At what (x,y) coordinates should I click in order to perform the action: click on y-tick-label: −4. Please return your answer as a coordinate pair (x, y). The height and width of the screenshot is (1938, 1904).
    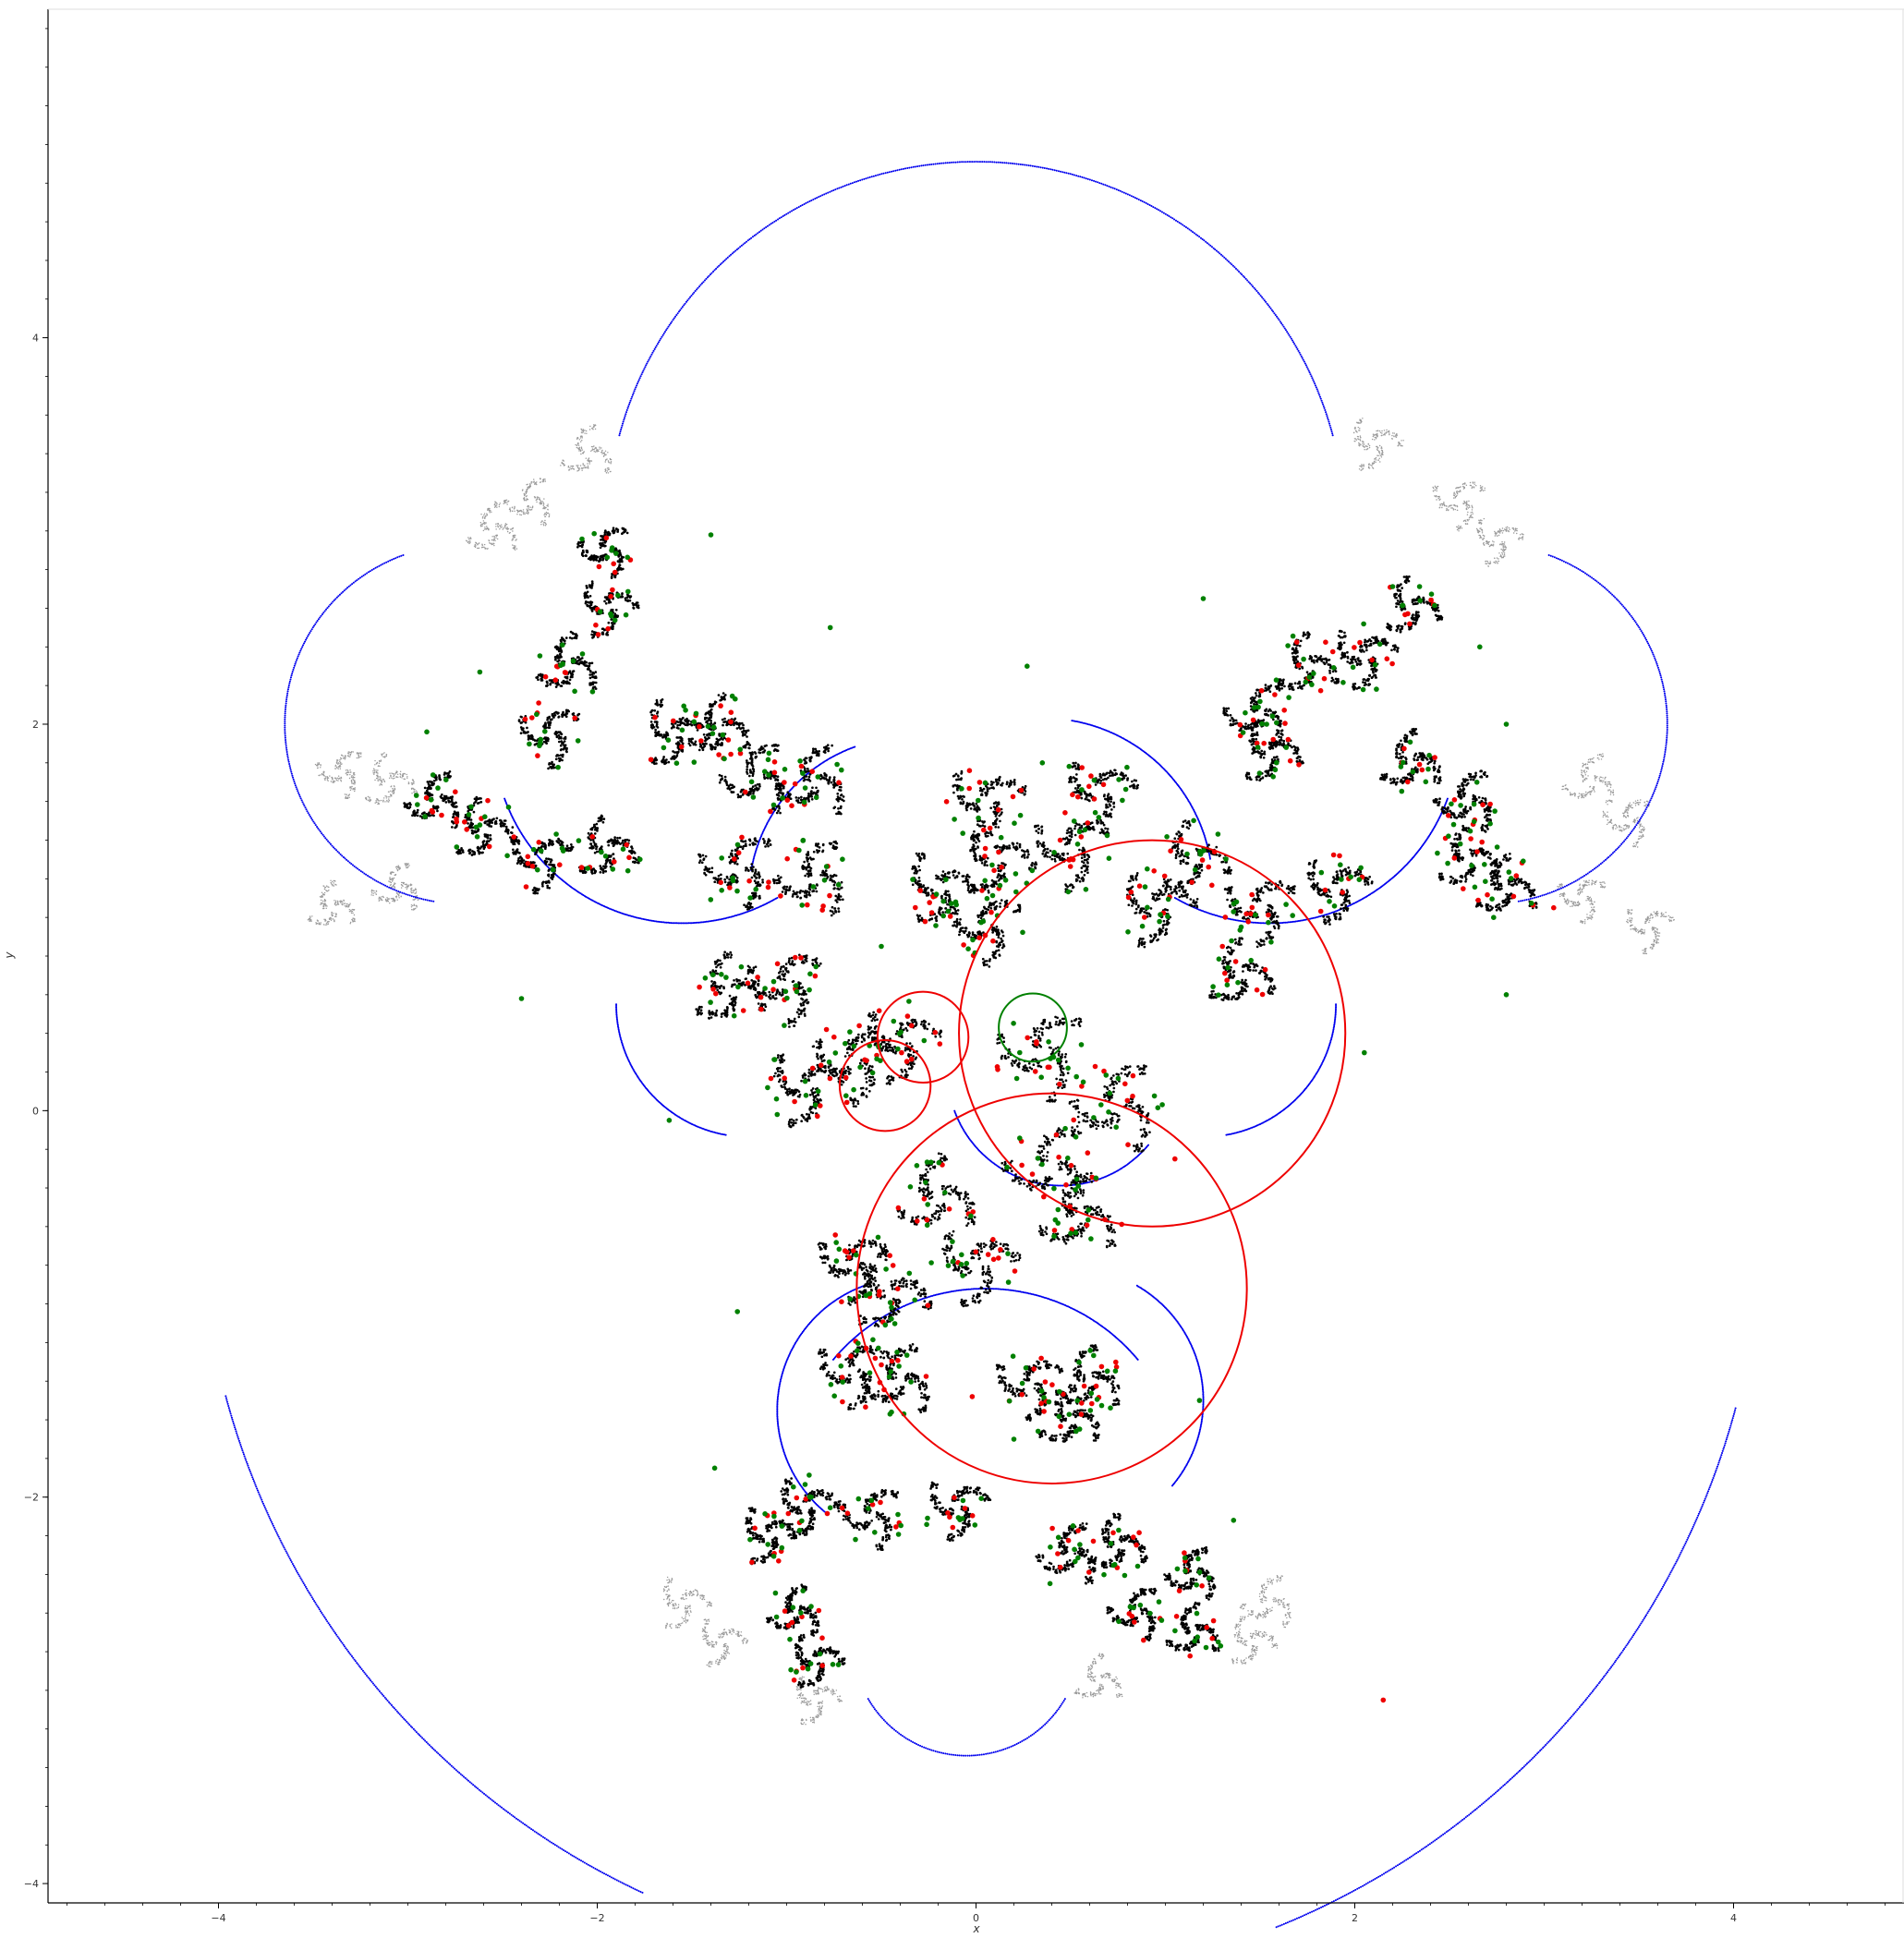
    Looking at the image, I should click on (31, 1884).